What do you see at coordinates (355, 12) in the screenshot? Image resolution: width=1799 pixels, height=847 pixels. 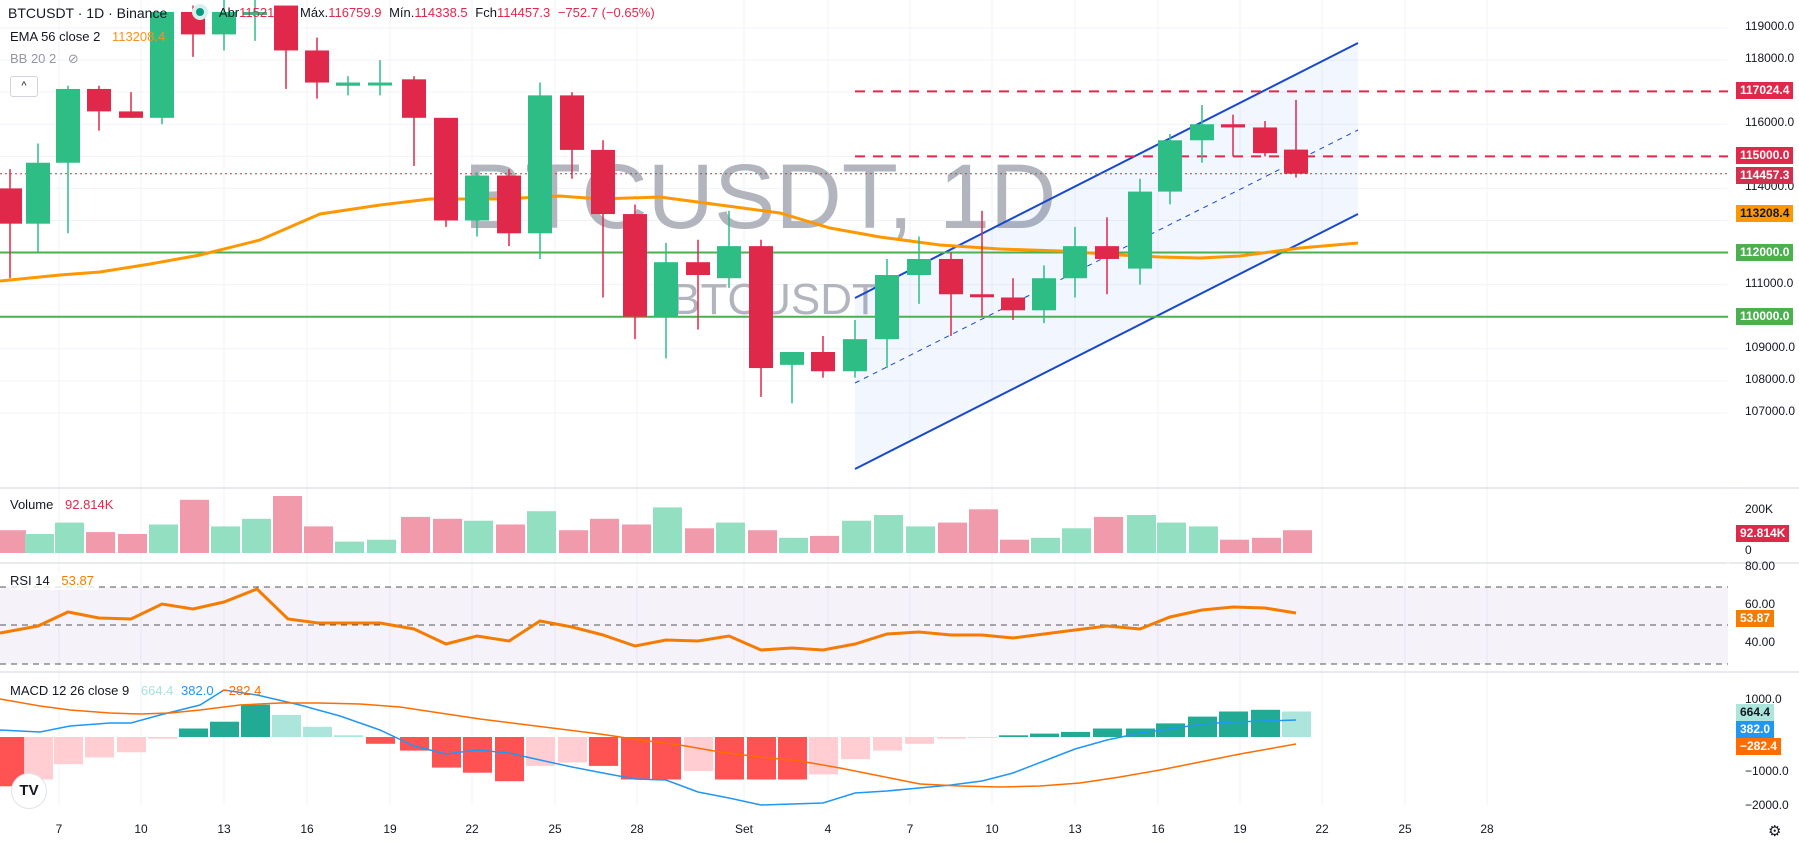 I see `high-value: 116759.9` at bounding box center [355, 12].